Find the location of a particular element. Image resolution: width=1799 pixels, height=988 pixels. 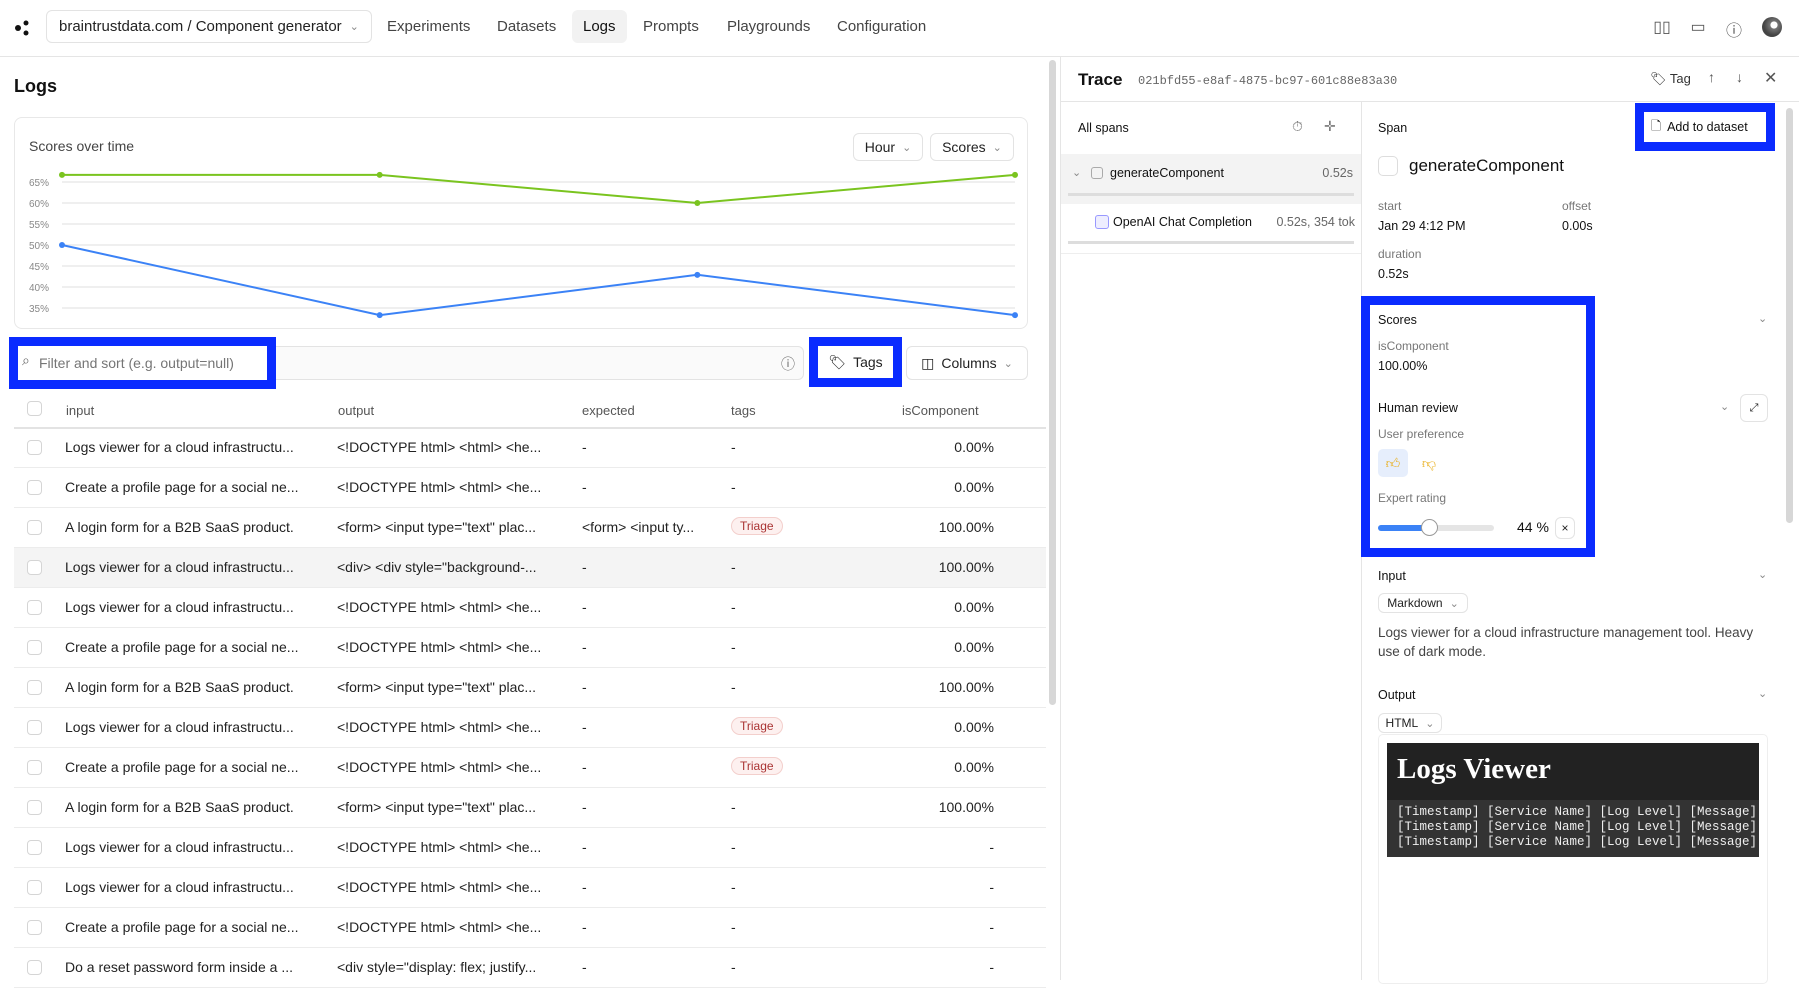

thumbs-down-icon: 👎︎ is located at coordinates (1429, 463).